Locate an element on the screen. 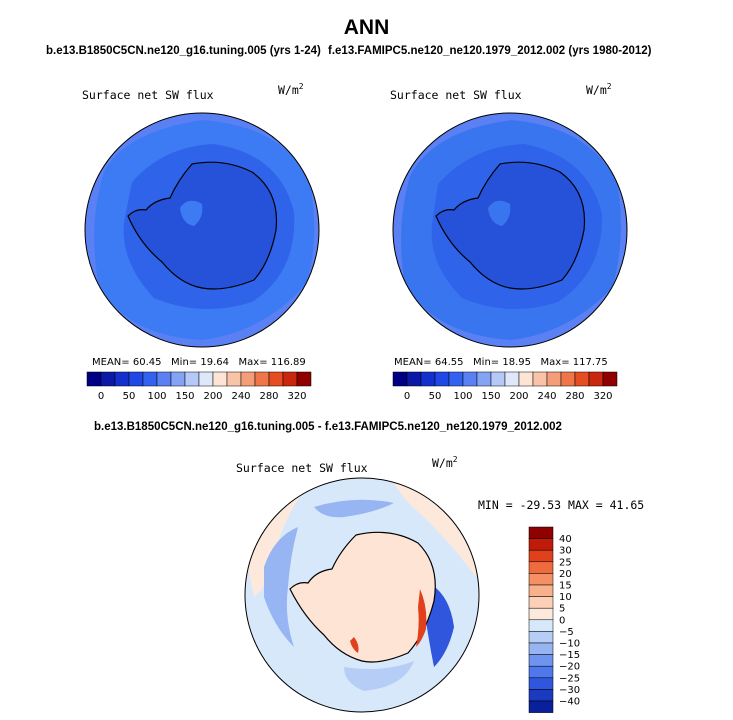  colorbar-1-tick-label: 280 is located at coordinates (574, 396).